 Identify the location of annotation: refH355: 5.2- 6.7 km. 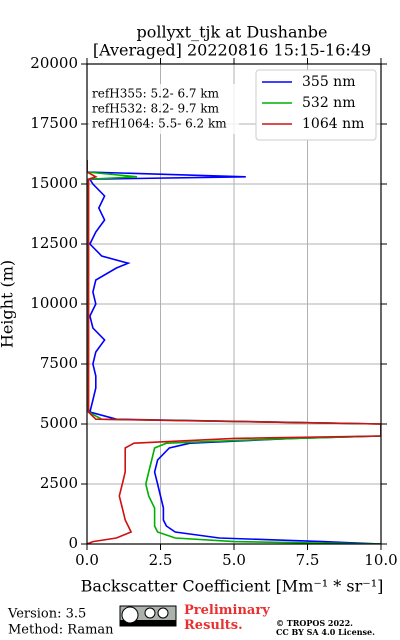
(156, 94).